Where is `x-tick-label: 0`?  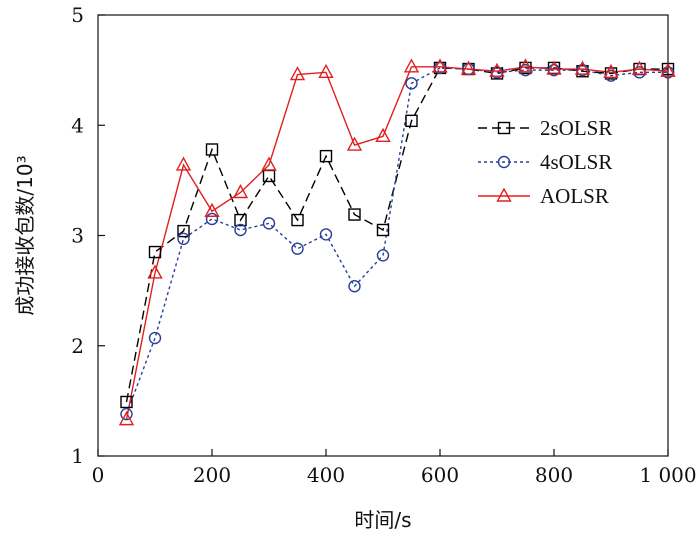
x-tick-label: 0 is located at coordinates (98, 475).